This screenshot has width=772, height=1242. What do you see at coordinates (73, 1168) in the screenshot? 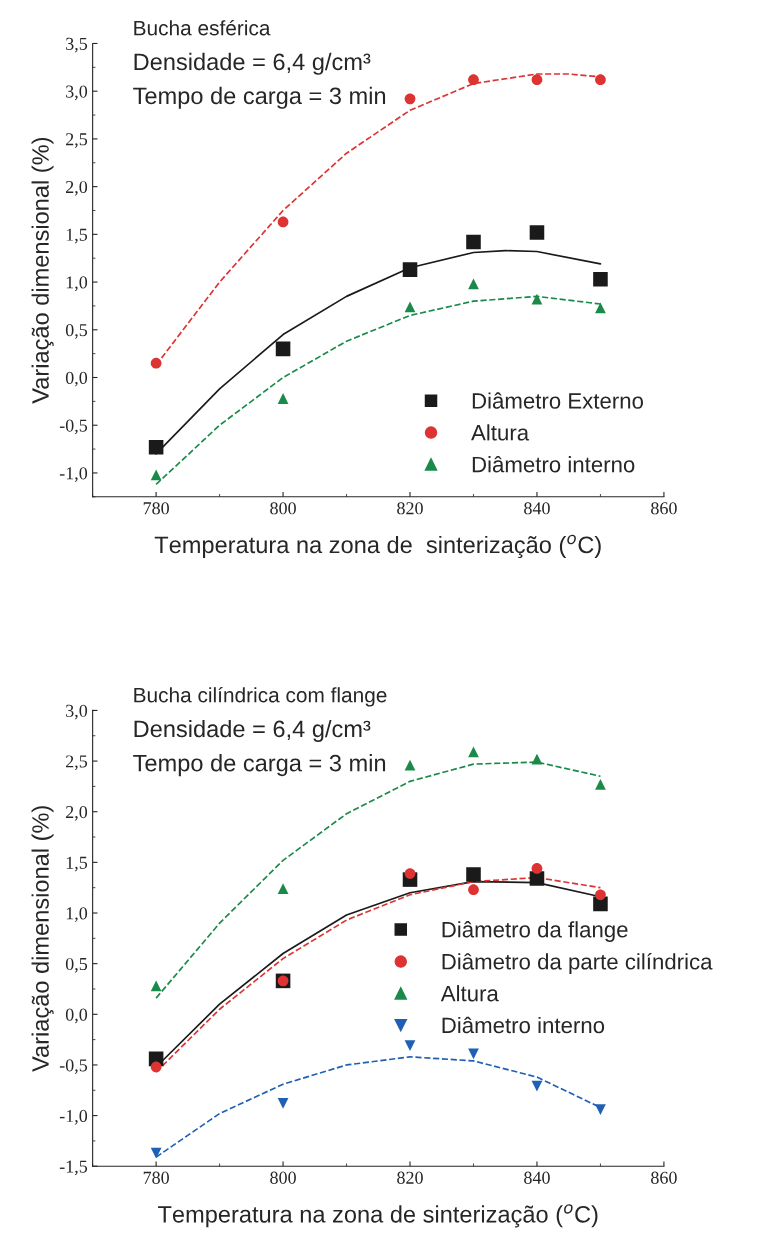
I see `y-tick-label: -1,5` at bounding box center [73, 1168].